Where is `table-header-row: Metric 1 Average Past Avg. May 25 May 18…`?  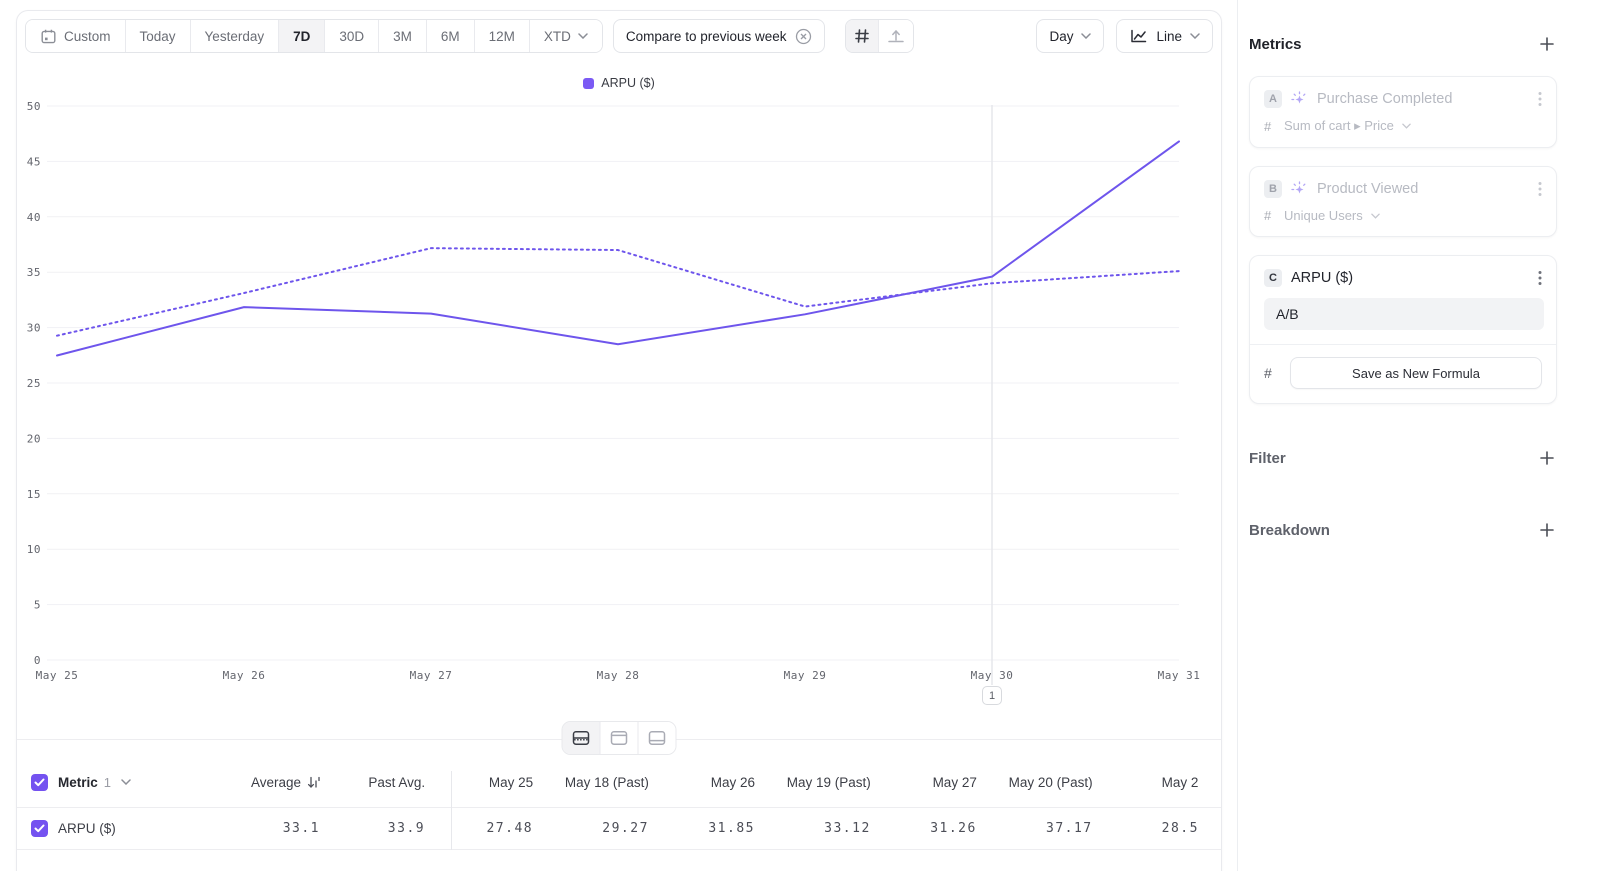
table-header-row: Metric 1 Average Past Avg. May 25 May 18… is located at coordinates (619, 782).